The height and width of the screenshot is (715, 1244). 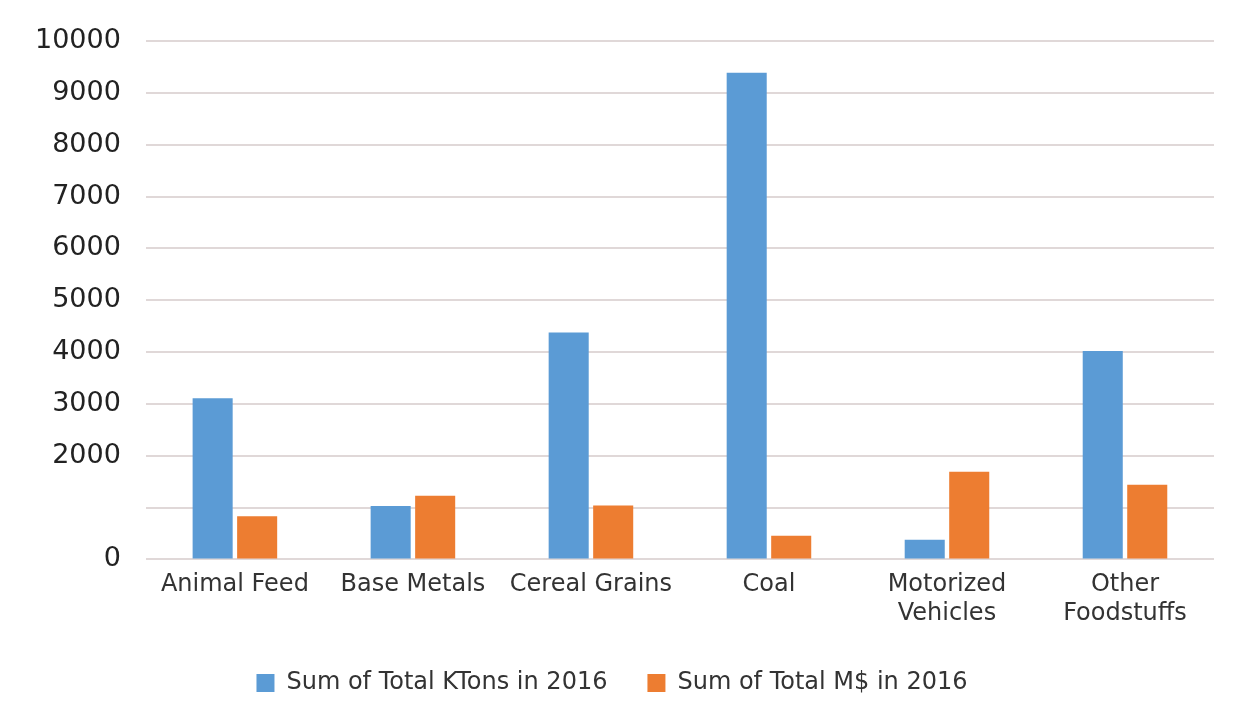 What do you see at coordinates (591, 583) in the screenshot?
I see `x-tick-label: Cereal Grains` at bounding box center [591, 583].